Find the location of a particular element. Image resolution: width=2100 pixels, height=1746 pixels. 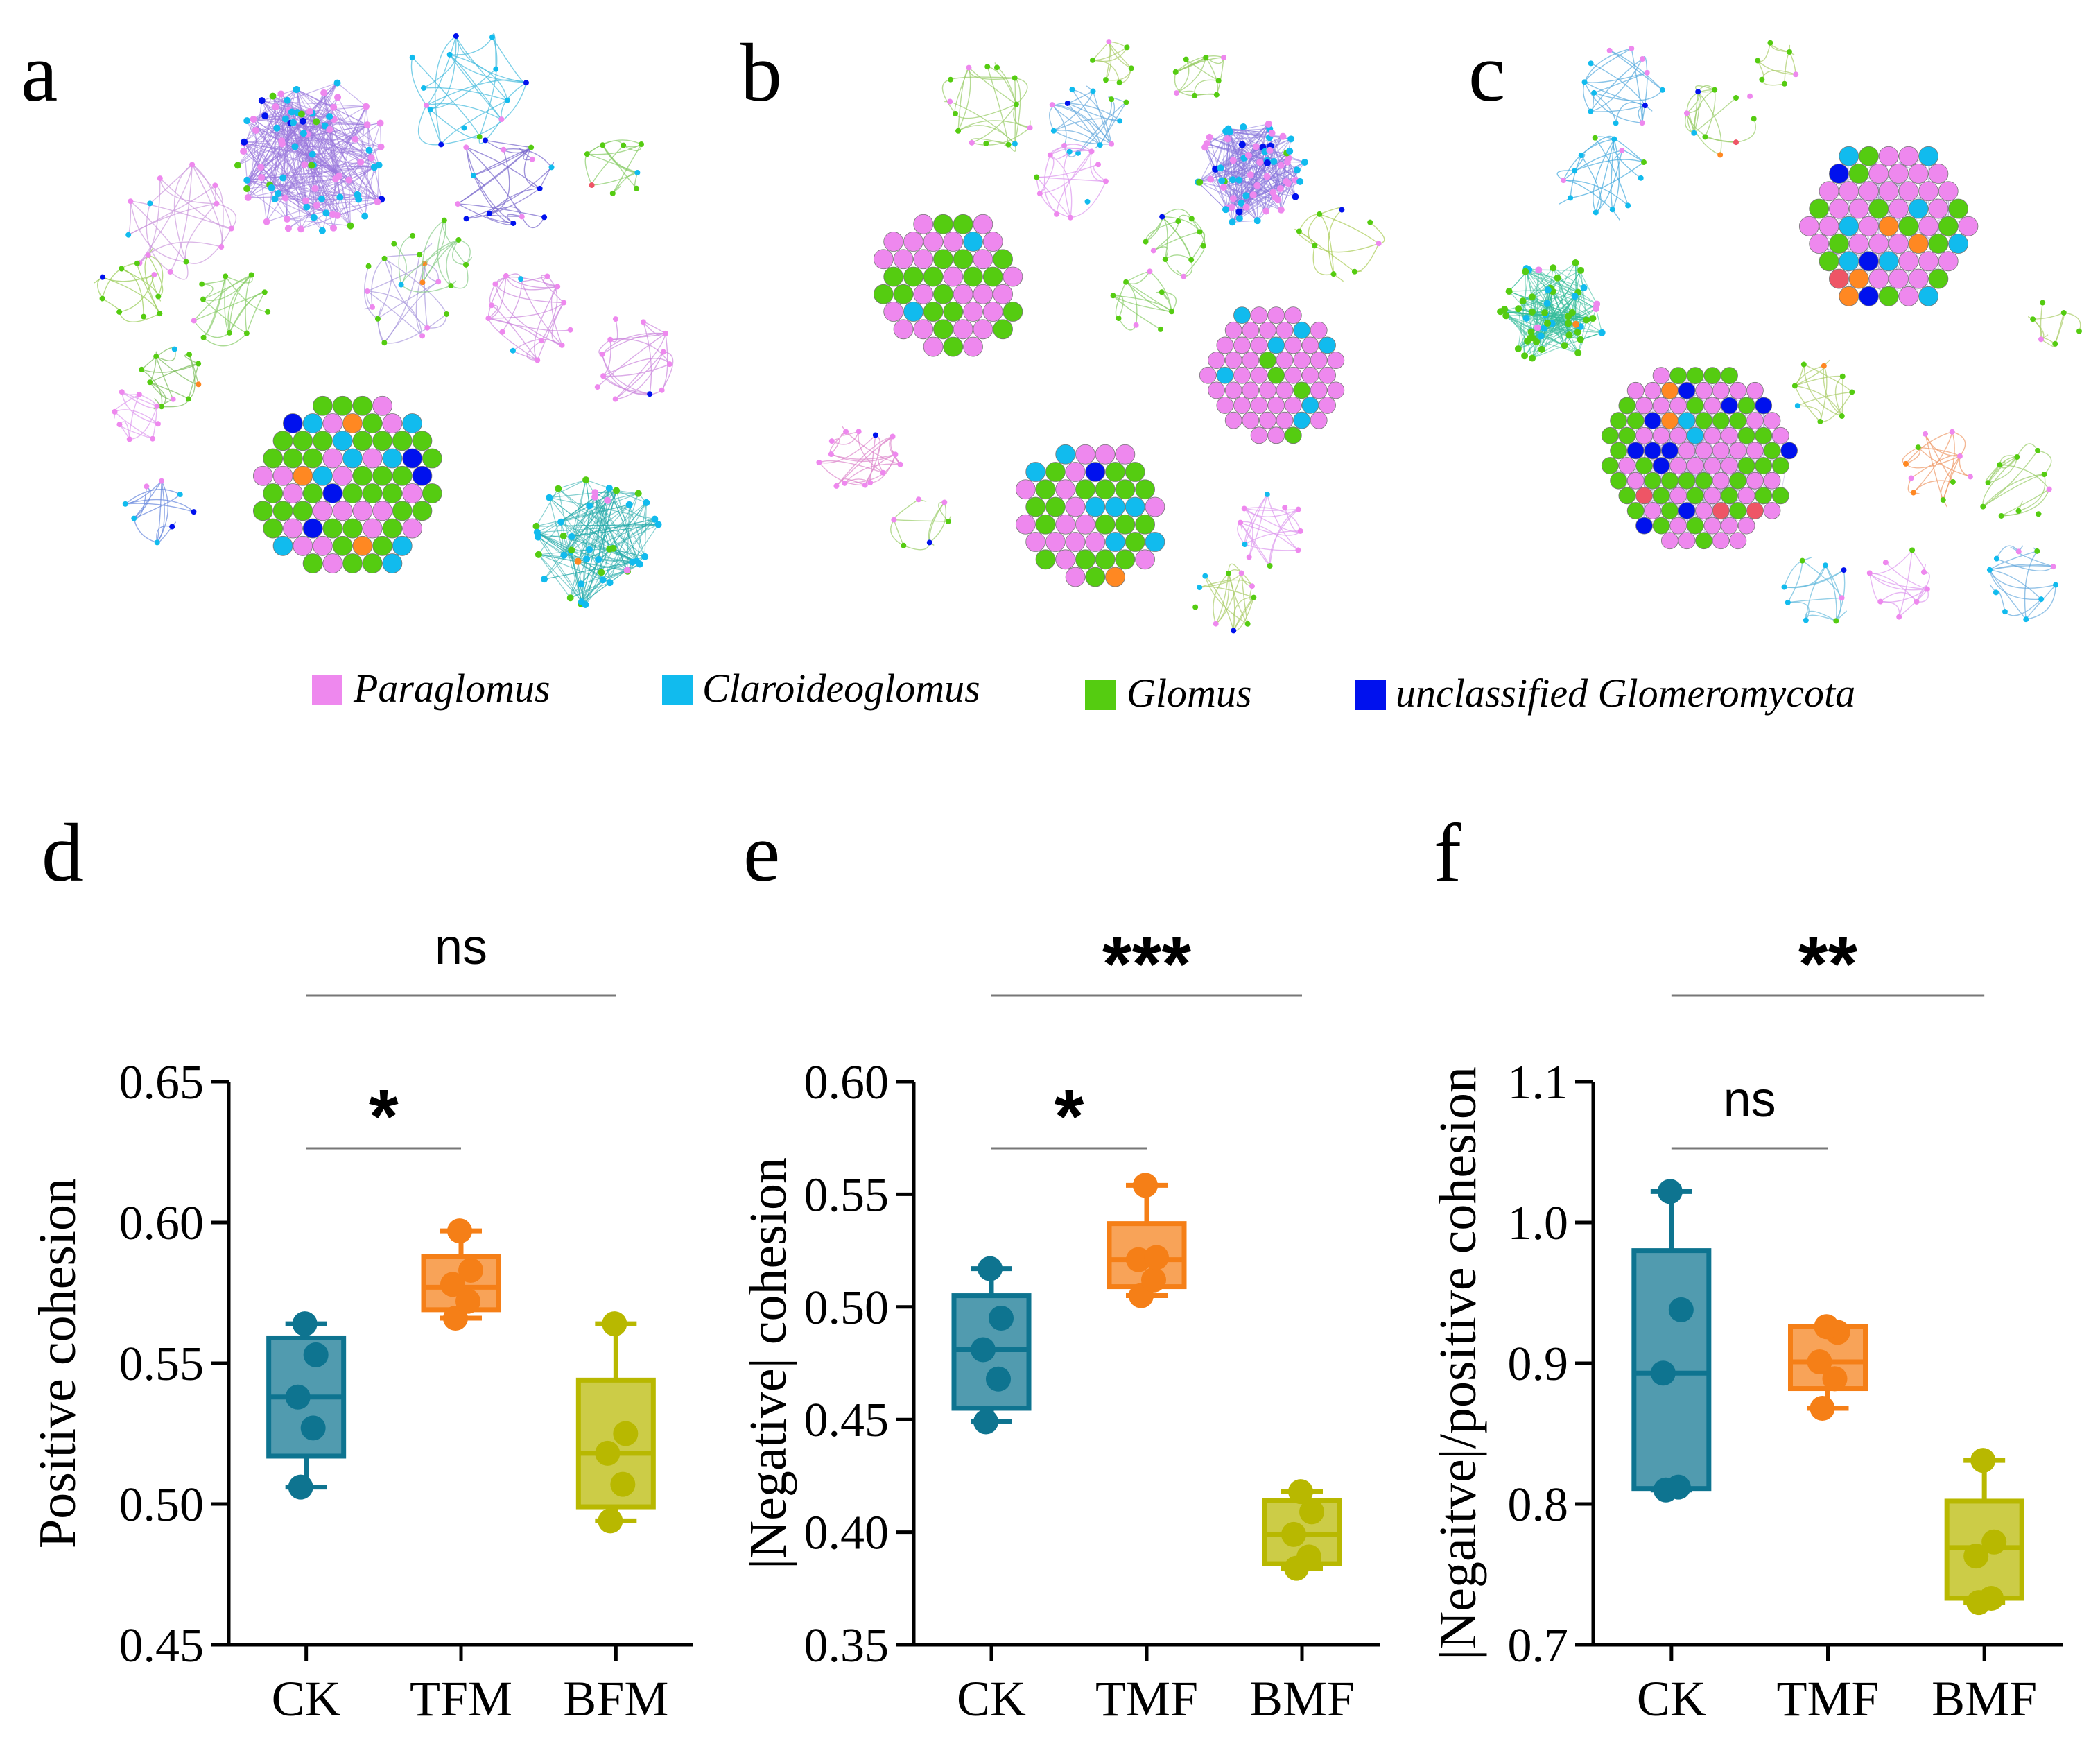

legend-swatch-glomus is located at coordinates (1100, 695).